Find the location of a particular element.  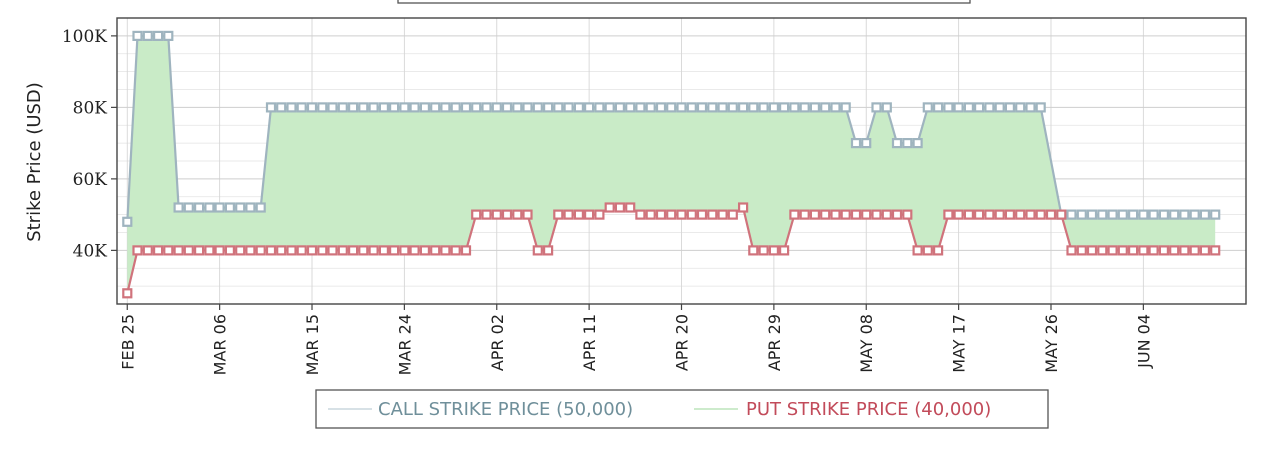

top-box-remnant is located at coordinates (684, 2).